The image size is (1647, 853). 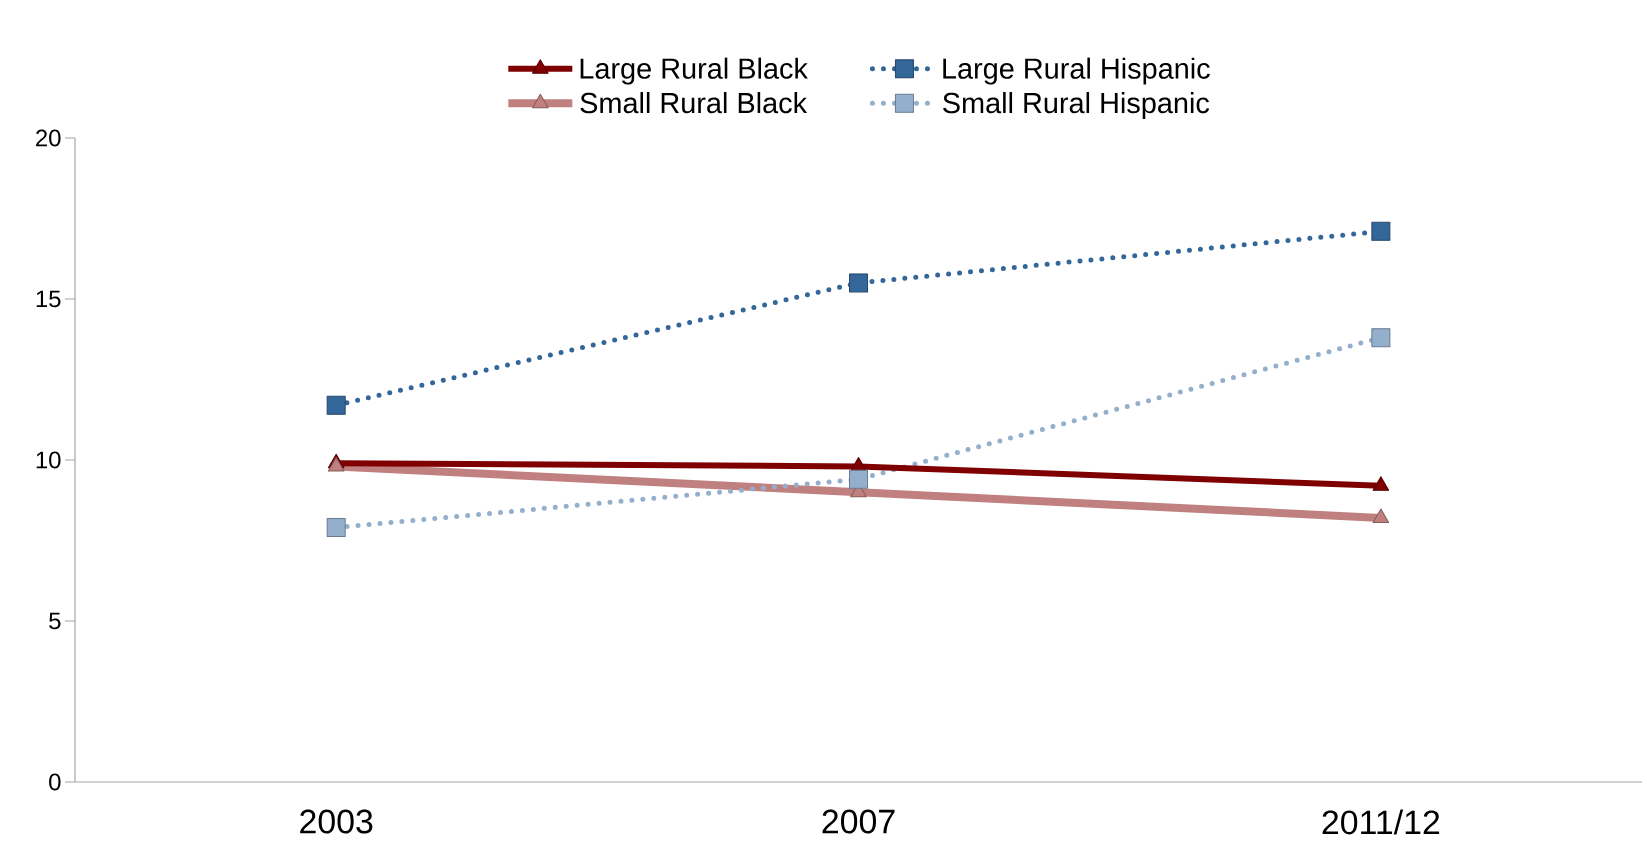 What do you see at coordinates (48, 460) in the screenshot?
I see `y-tick-label: 10` at bounding box center [48, 460].